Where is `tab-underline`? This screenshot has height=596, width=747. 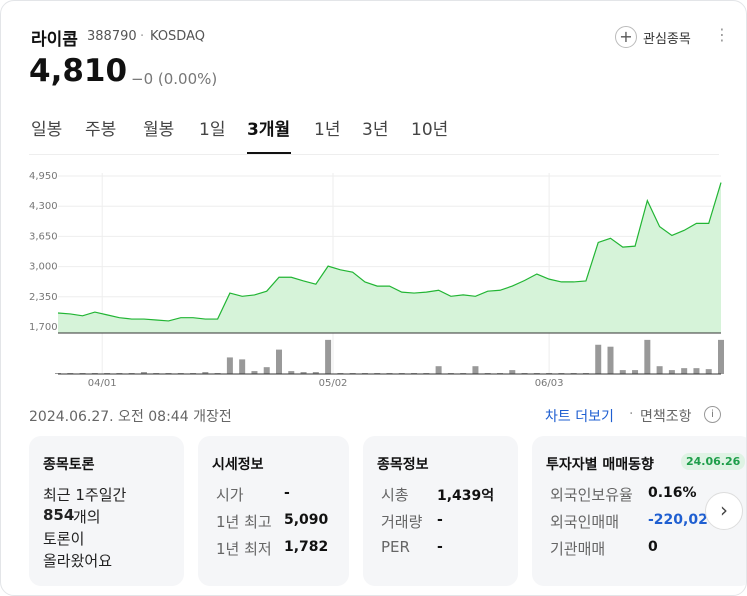 tab-underline is located at coordinates (269, 153).